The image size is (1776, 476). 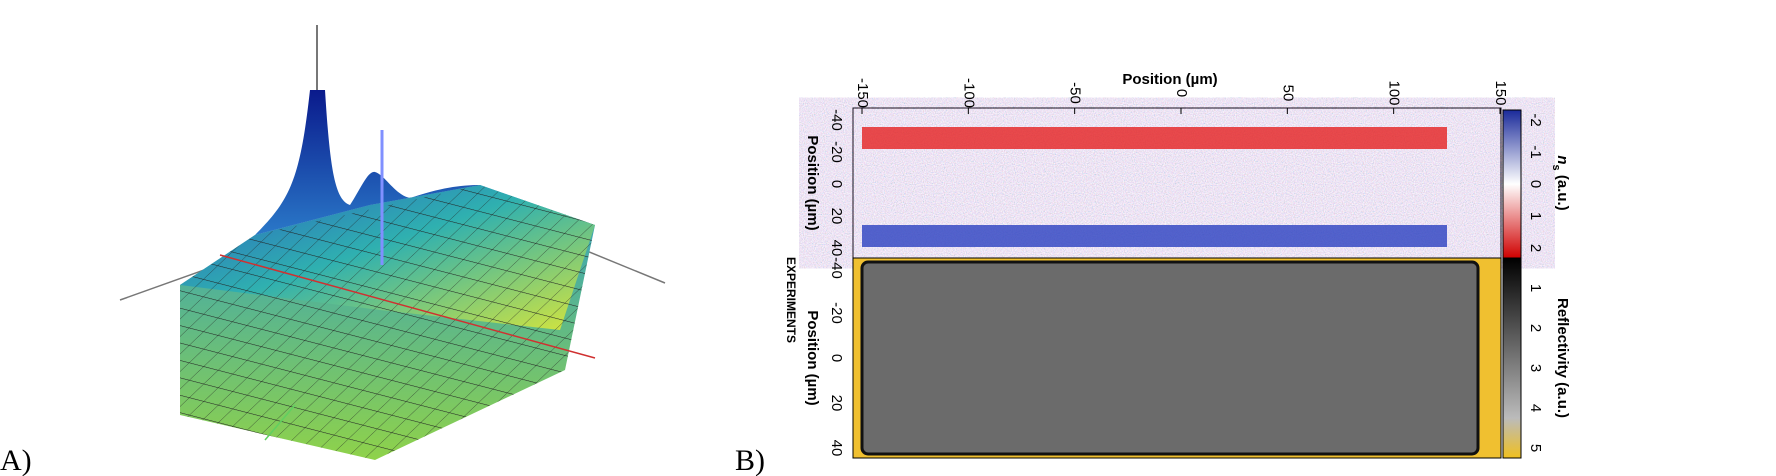 What do you see at coordinates (1562, 159) in the screenshot?
I see `colorbar-title: n` at bounding box center [1562, 159].